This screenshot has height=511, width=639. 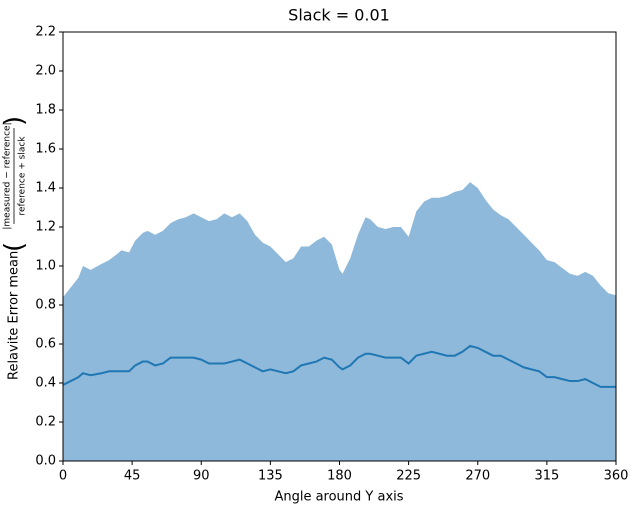 I want to click on x-tick-label: 0, so click(x=63, y=476).